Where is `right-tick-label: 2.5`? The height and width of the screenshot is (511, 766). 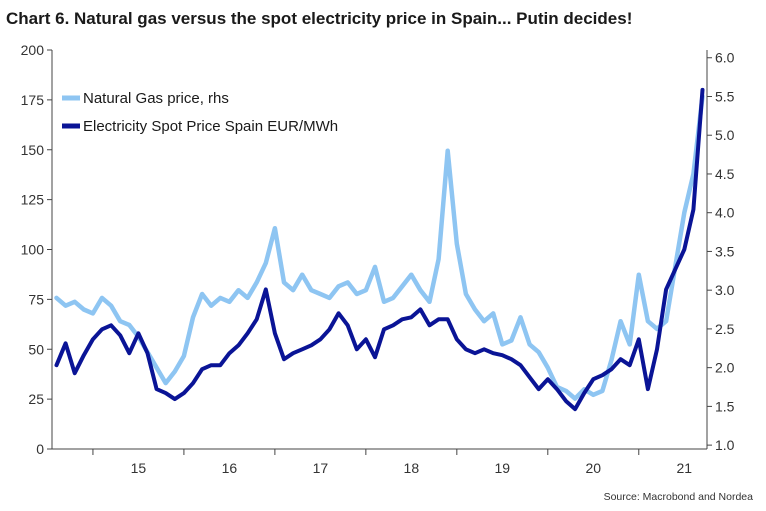 right-tick-label: 2.5 is located at coordinates (725, 329).